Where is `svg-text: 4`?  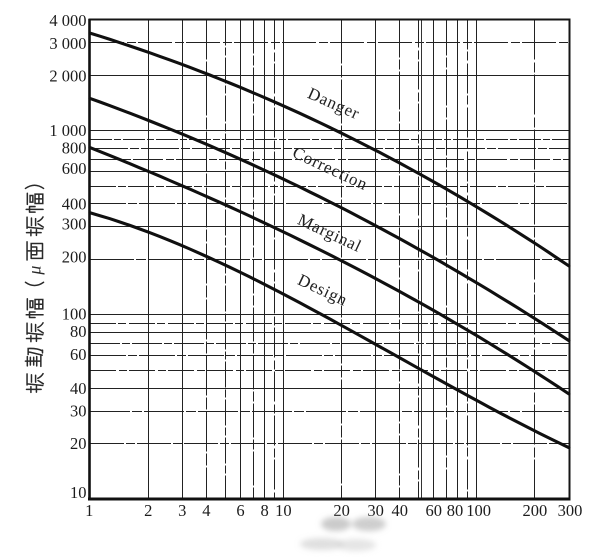 svg-text: 4 is located at coordinates (206, 510).